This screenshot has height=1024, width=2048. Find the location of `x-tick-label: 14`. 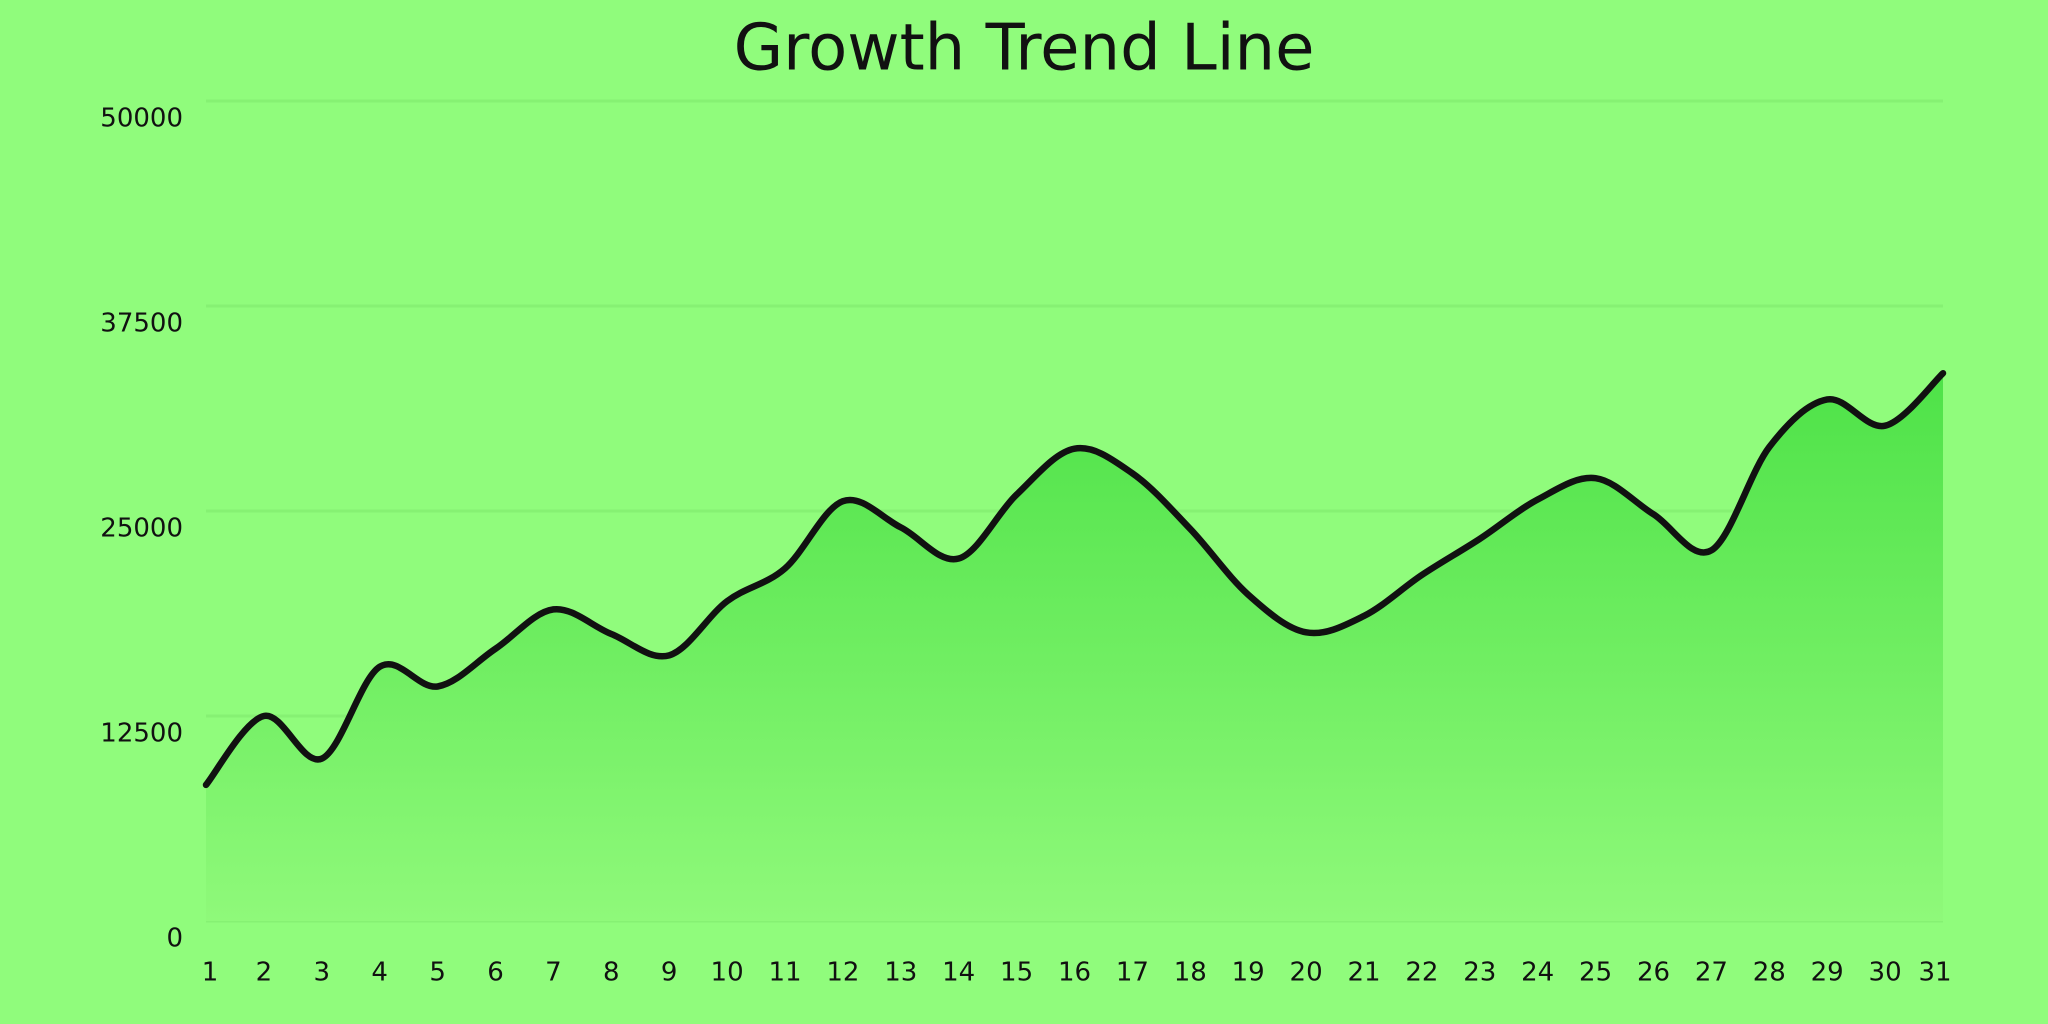

x-tick-label: 14 is located at coordinates (958, 973).